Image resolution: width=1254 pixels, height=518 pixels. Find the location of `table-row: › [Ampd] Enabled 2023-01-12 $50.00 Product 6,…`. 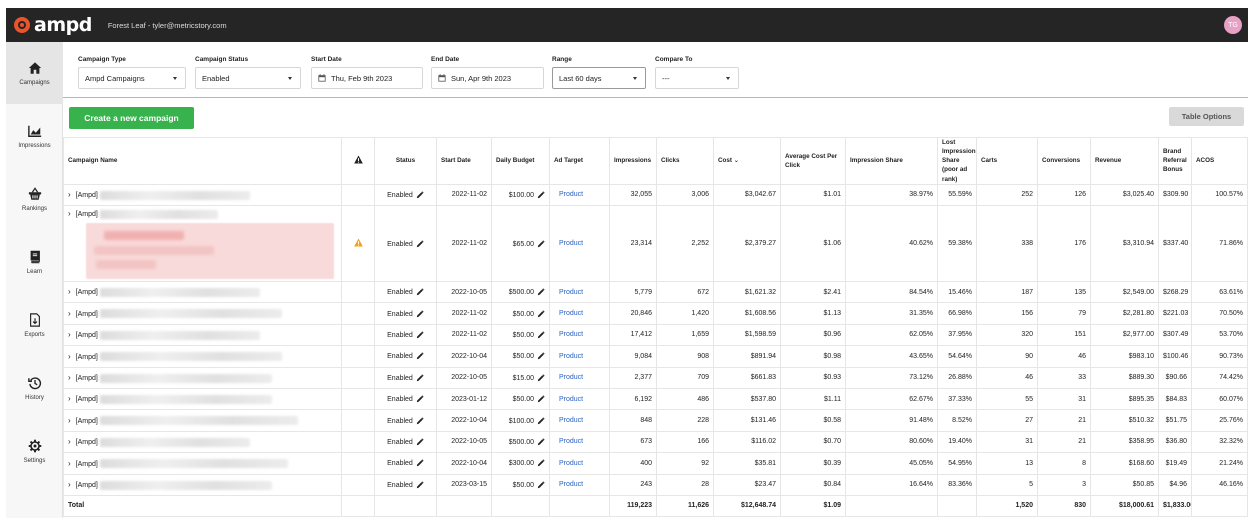

table-row: › [Ampd] Enabled 2023-01-12 $50.00 Product 6,… is located at coordinates (655, 399).